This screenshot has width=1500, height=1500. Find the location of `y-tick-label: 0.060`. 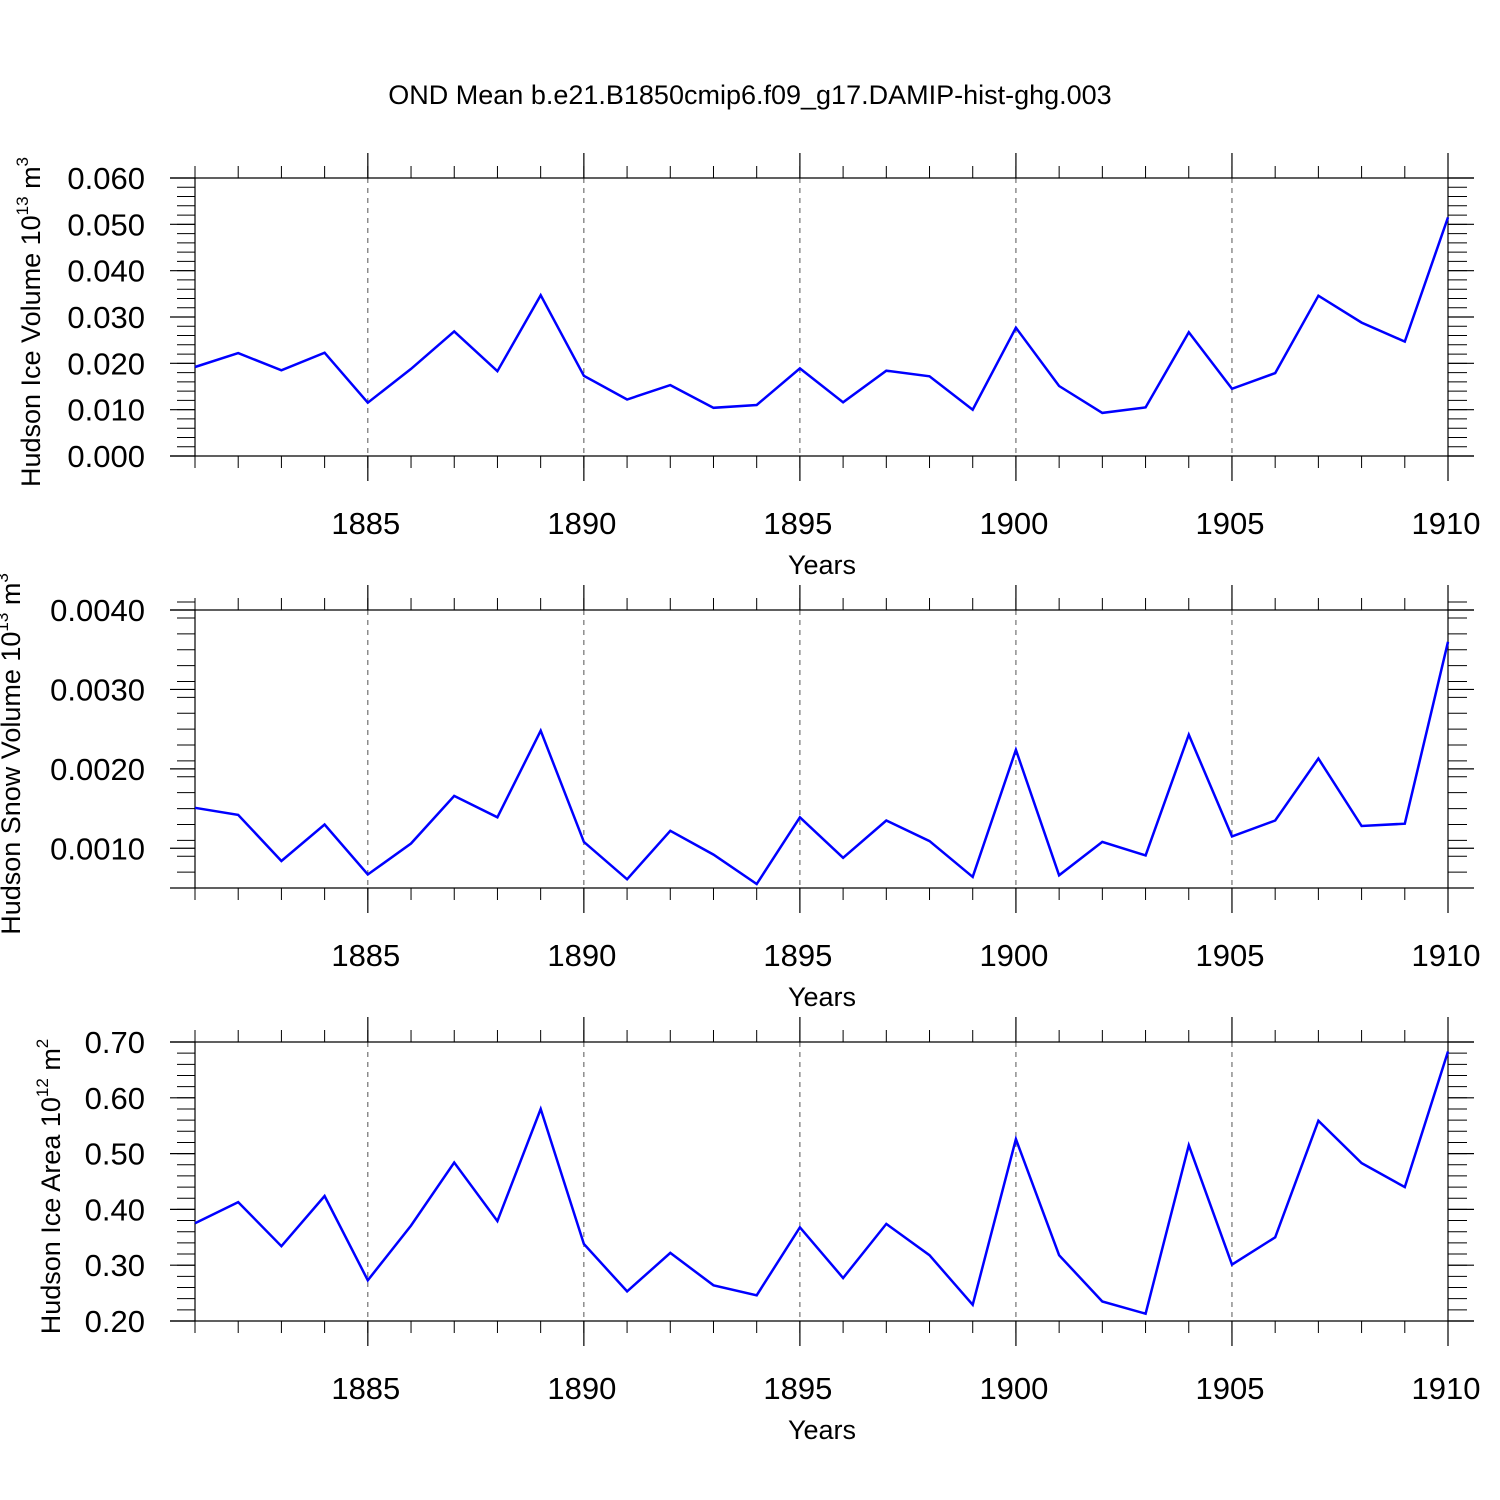

y-tick-label: 0.060 is located at coordinates (106, 178).